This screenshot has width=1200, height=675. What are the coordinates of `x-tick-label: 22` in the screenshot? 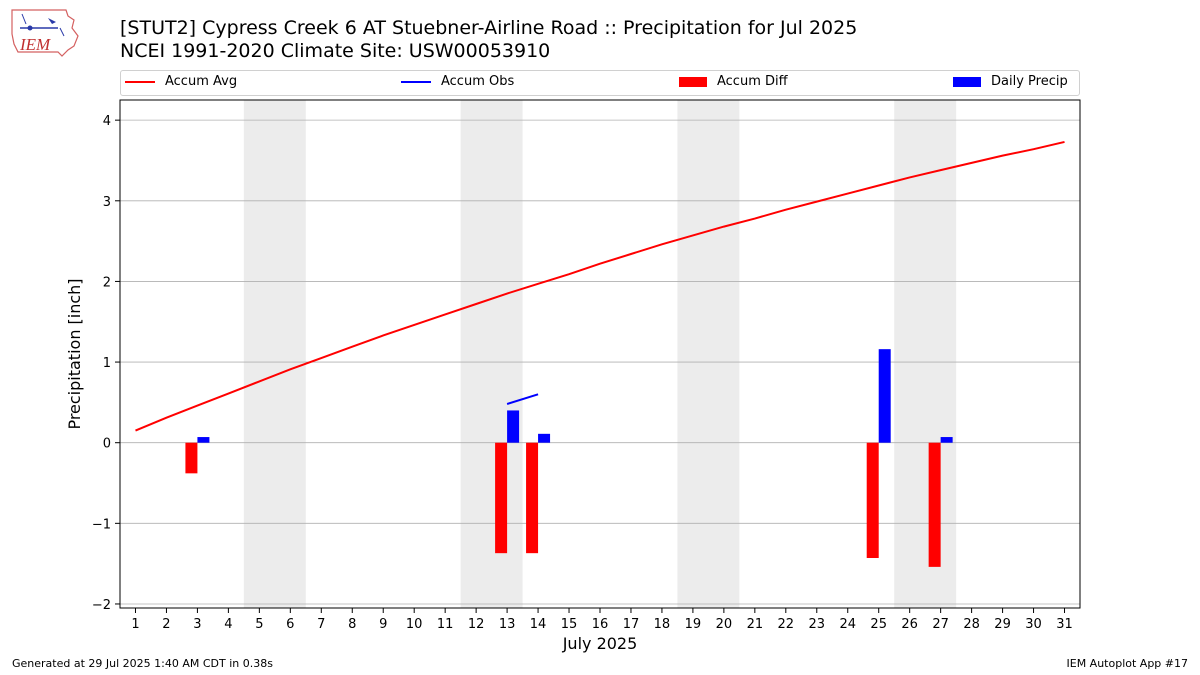 It's located at (786, 624).